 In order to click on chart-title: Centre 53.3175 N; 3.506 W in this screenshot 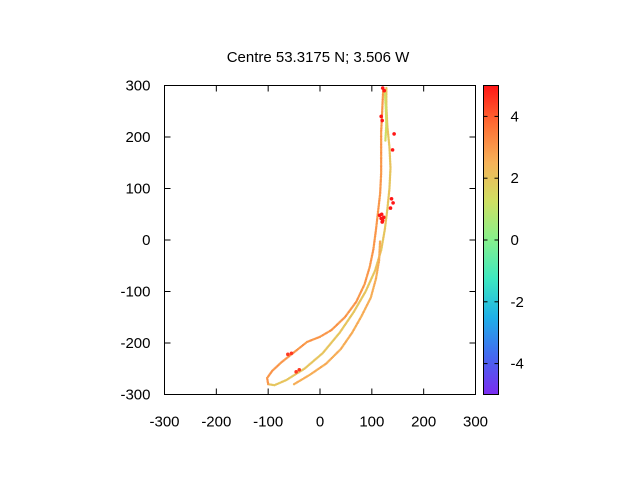, I will do `click(318, 57)`.